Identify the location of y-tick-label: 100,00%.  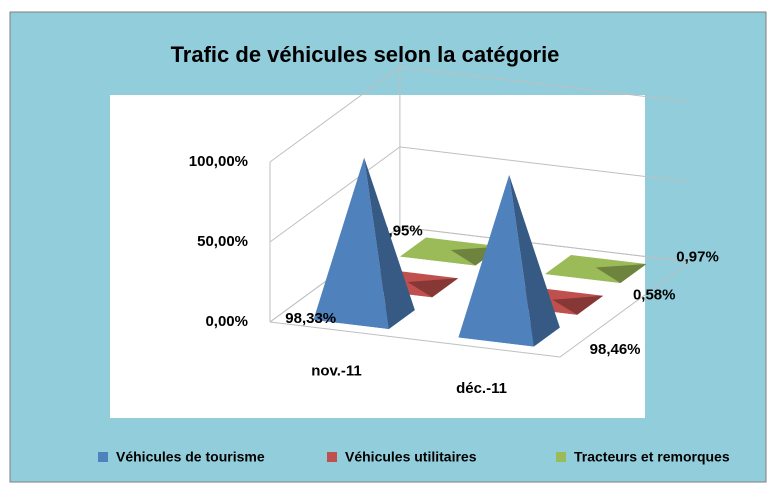
(218, 161).